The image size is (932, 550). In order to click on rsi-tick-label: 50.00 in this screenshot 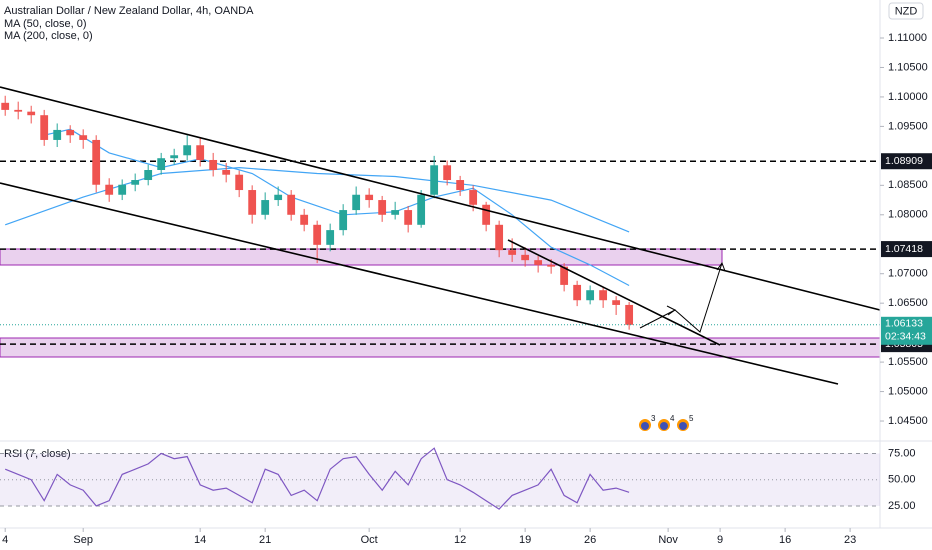, I will do `click(902, 480)`.